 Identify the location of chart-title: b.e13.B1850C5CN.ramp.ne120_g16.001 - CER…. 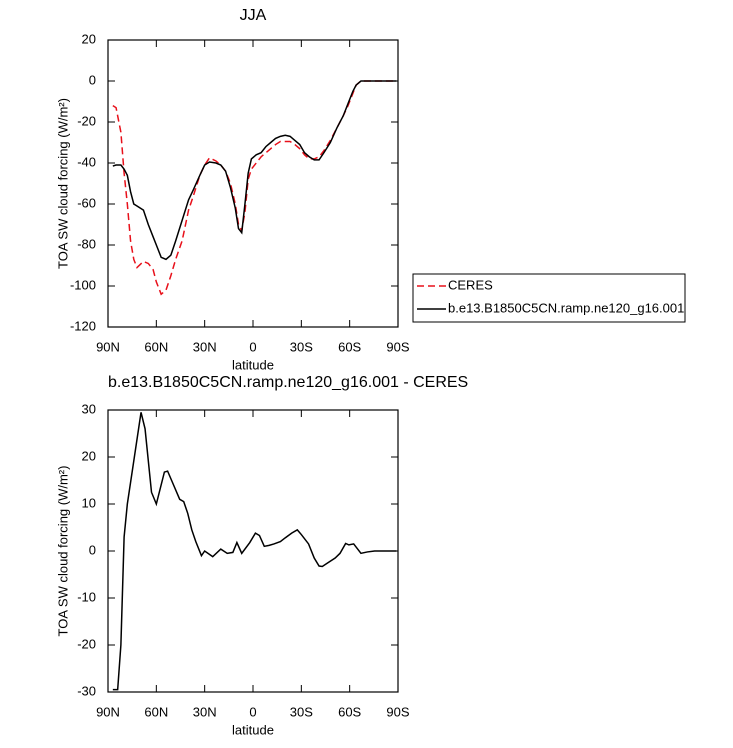
(288, 382).